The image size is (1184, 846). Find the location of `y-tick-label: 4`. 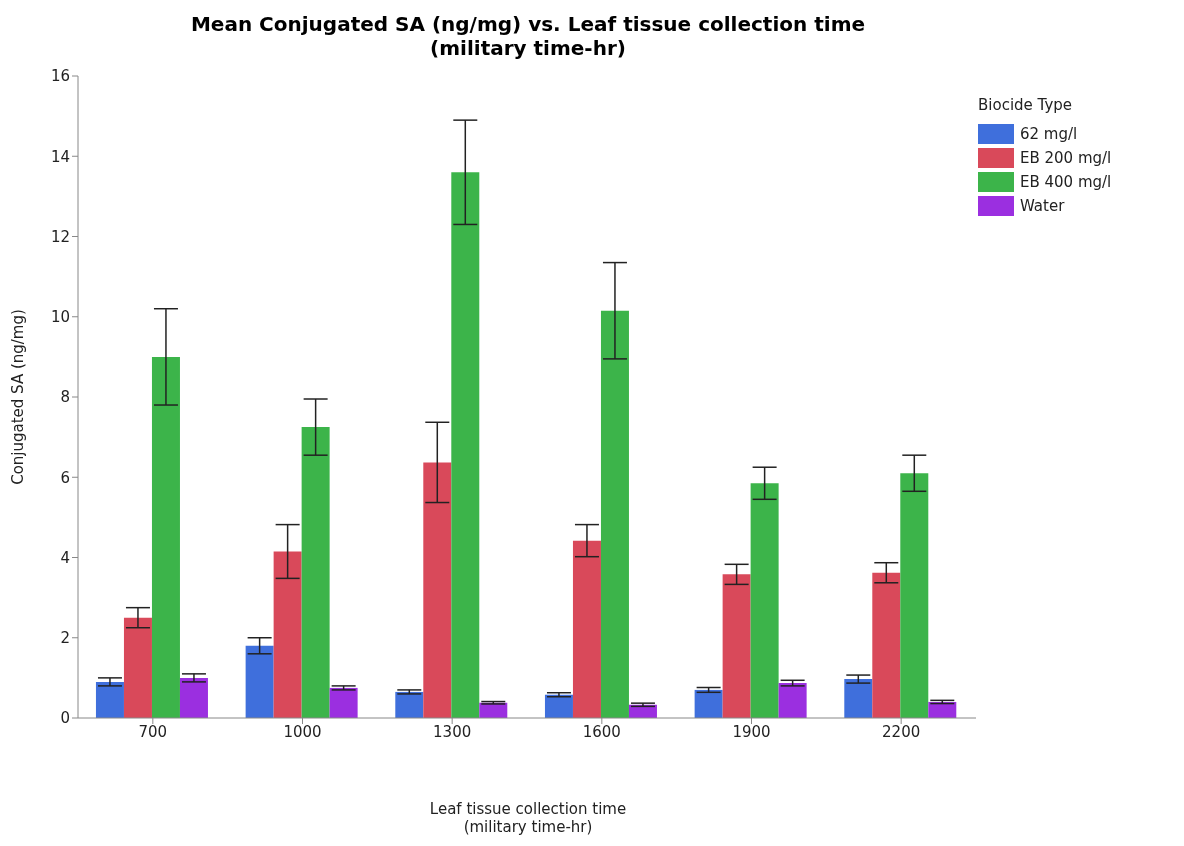

y-tick-label: 4 is located at coordinates (65, 557).